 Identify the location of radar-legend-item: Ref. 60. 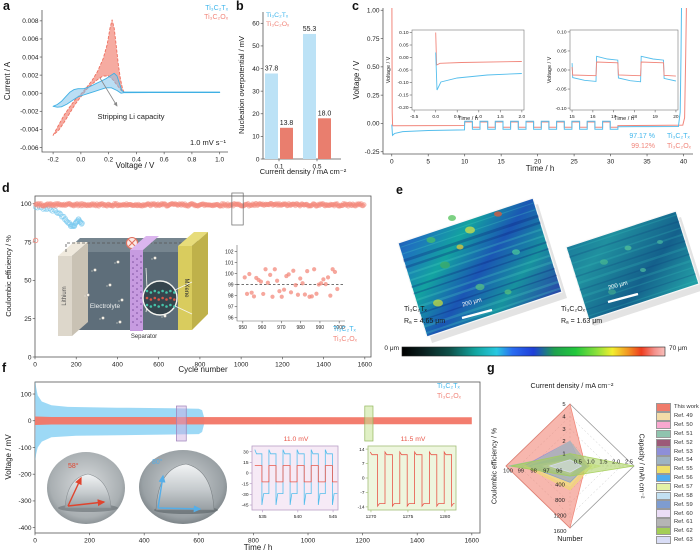
(678, 513).